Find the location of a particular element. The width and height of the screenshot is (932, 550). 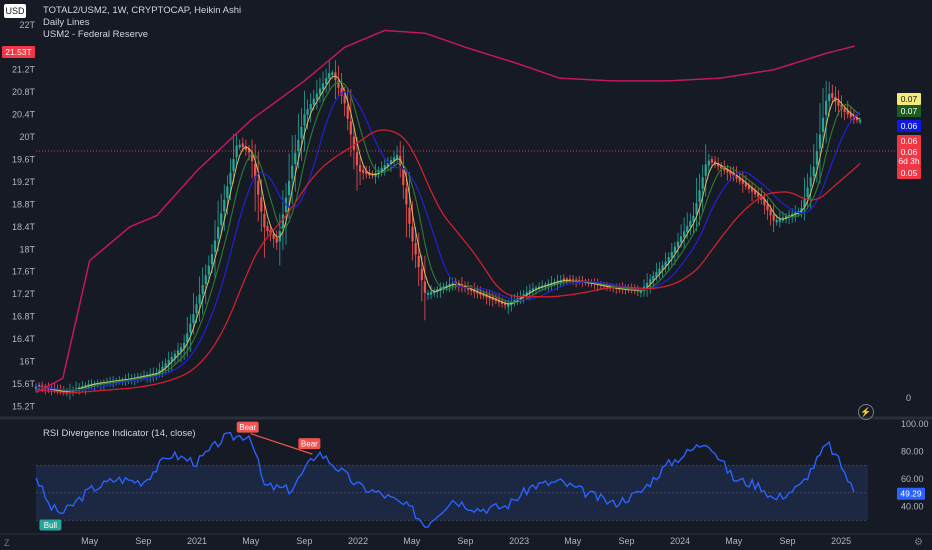

flash-icon: ⚡ is located at coordinates (866, 412).